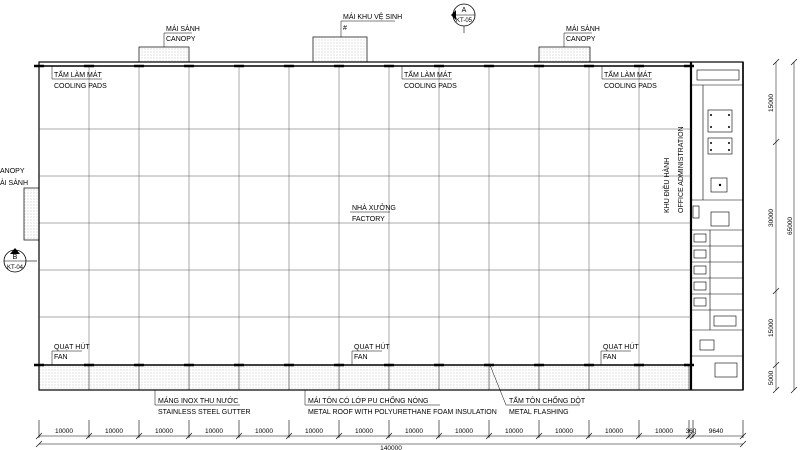 The width and height of the screenshot is (800, 450). Describe the element at coordinates (681, 169) in the screenshot. I see `office-en: OFFICE ADMINISTRATION` at that location.